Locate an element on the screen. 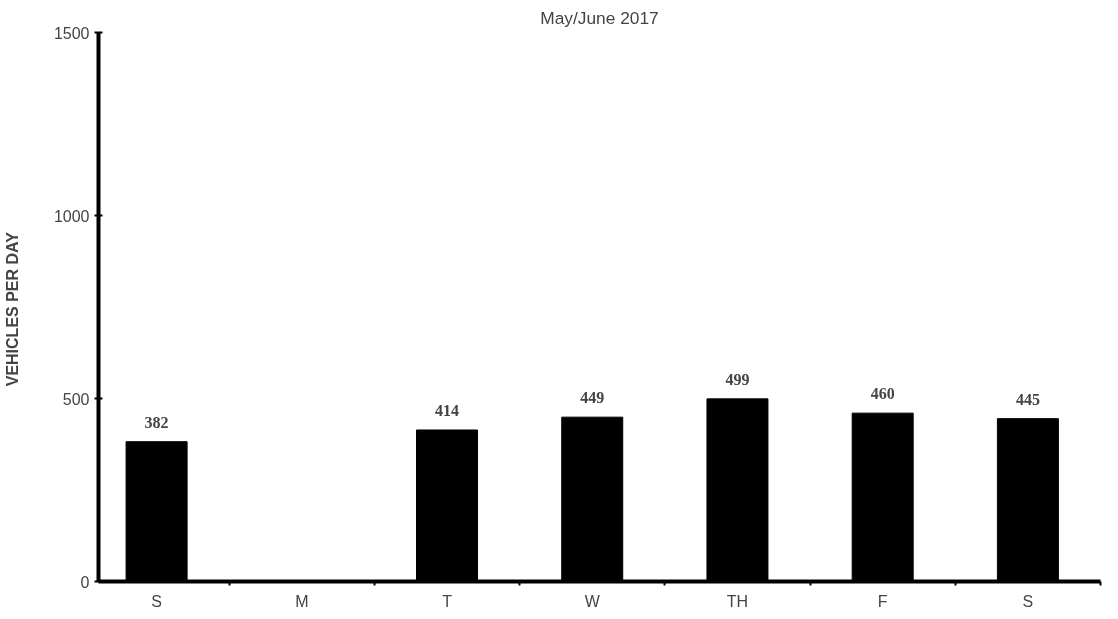  chart-title: May/June 2017 is located at coordinates (599, 17).